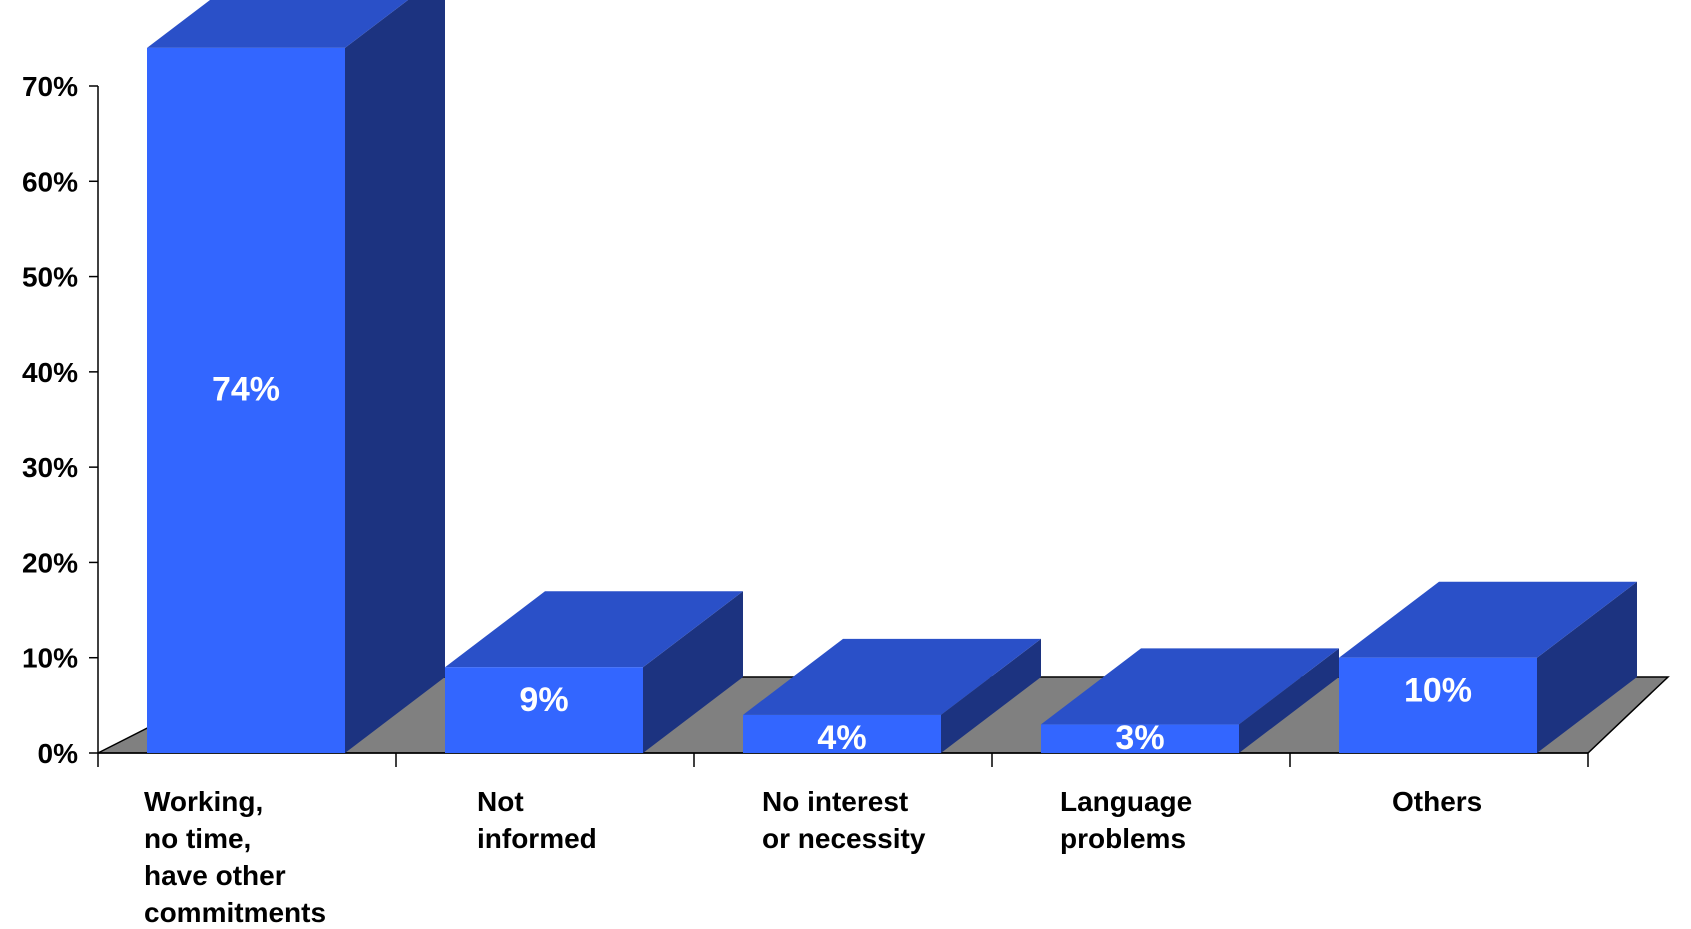 The height and width of the screenshot is (929, 1691). What do you see at coordinates (1437, 801) in the screenshot?
I see `category-label: Others` at bounding box center [1437, 801].